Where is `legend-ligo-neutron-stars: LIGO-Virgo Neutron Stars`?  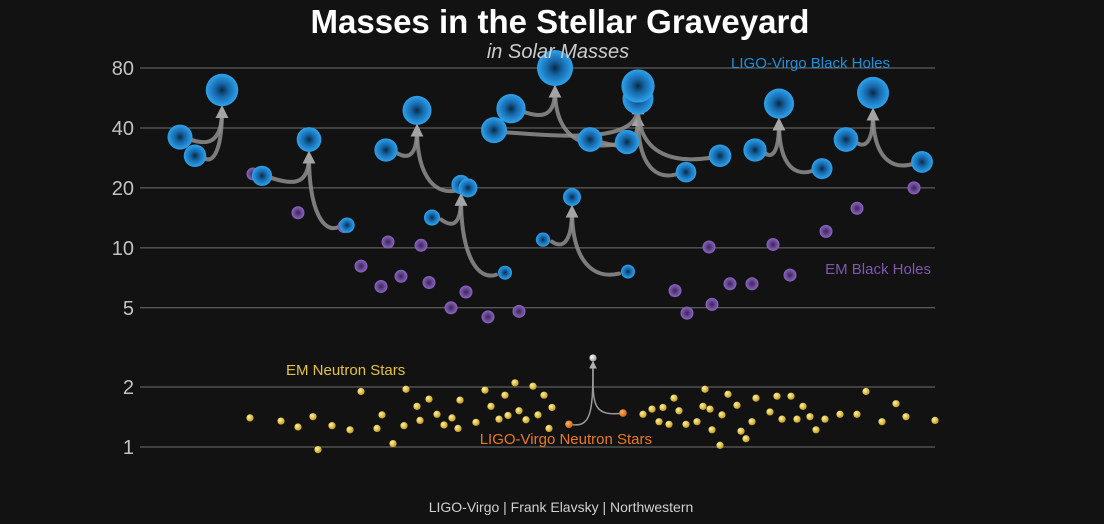
legend-ligo-neutron-stars: LIGO-Virgo Neutron Stars is located at coordinates (566, 439).